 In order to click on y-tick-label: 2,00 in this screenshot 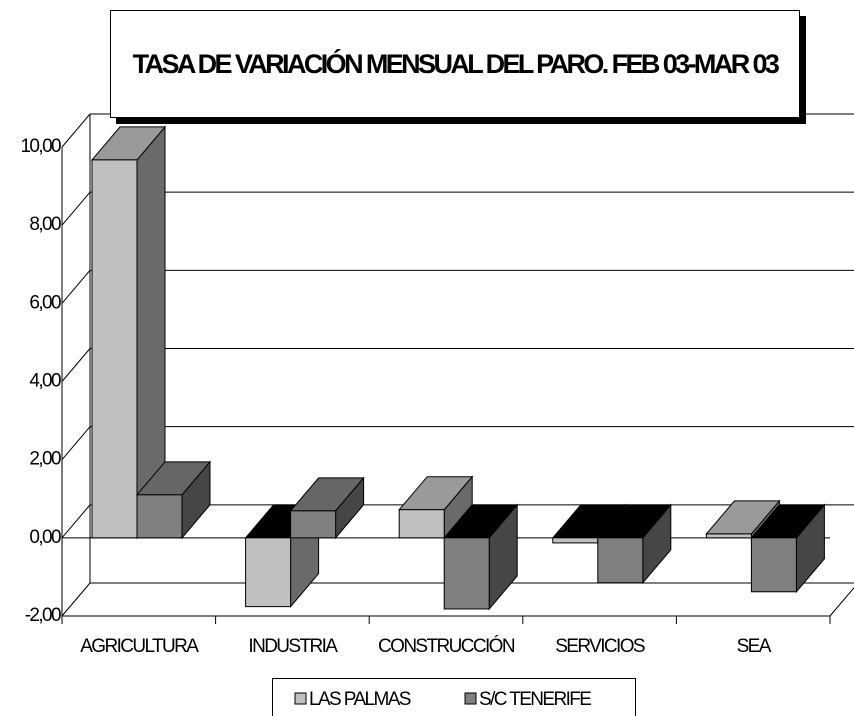, I will do `click(45, 459)`.